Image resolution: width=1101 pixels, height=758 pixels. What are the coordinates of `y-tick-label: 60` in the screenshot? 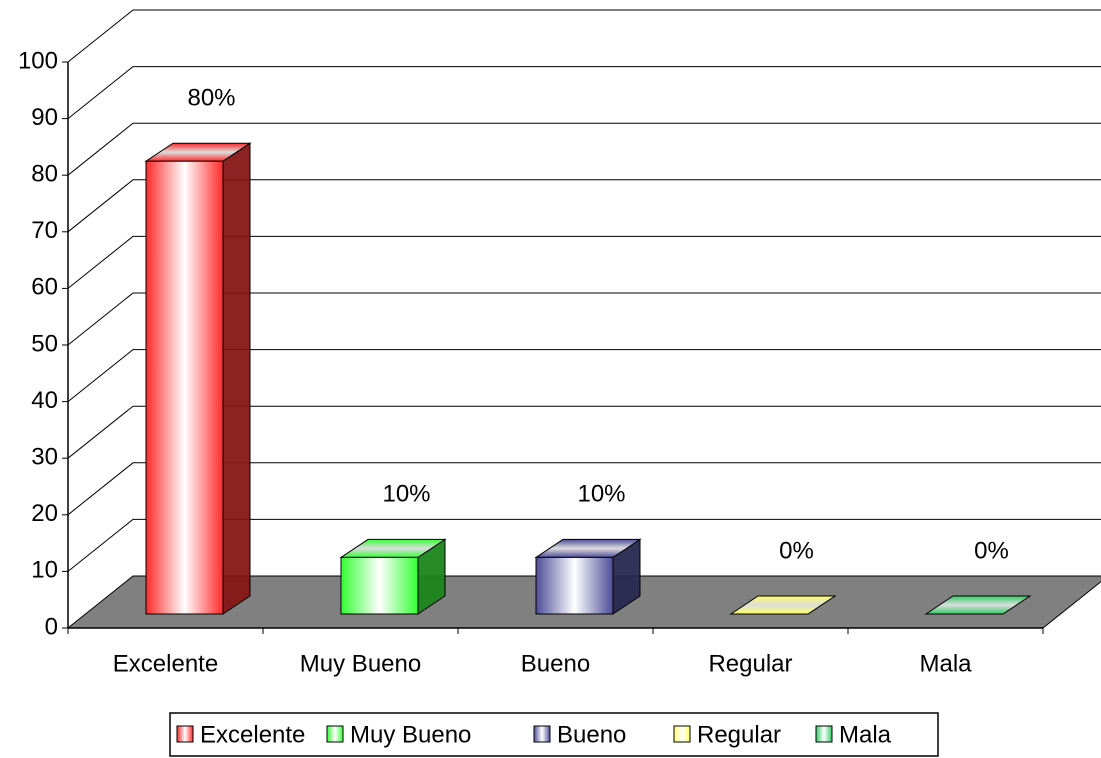 It's located at (44, 287).